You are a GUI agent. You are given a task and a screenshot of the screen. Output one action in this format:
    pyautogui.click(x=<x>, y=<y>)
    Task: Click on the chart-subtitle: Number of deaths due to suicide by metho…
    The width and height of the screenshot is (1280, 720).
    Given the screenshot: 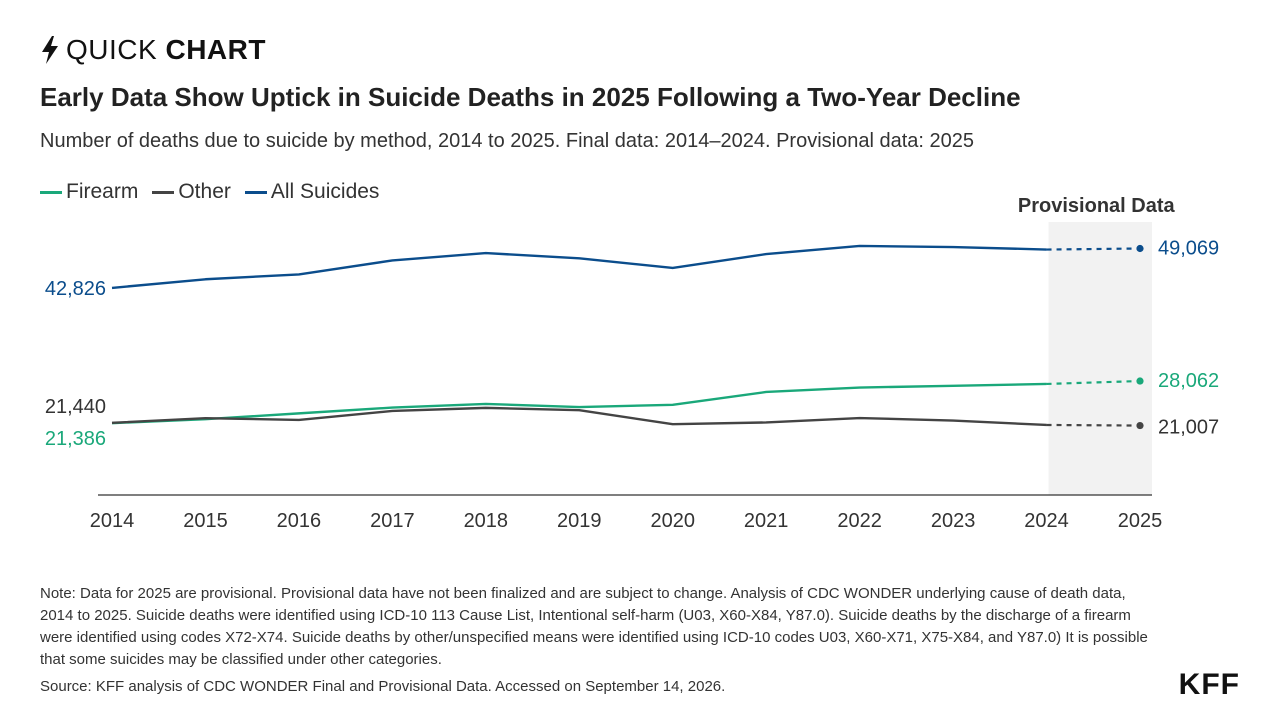 What is the action you would take?
    pyautogui.click(x=507, y=141)
    